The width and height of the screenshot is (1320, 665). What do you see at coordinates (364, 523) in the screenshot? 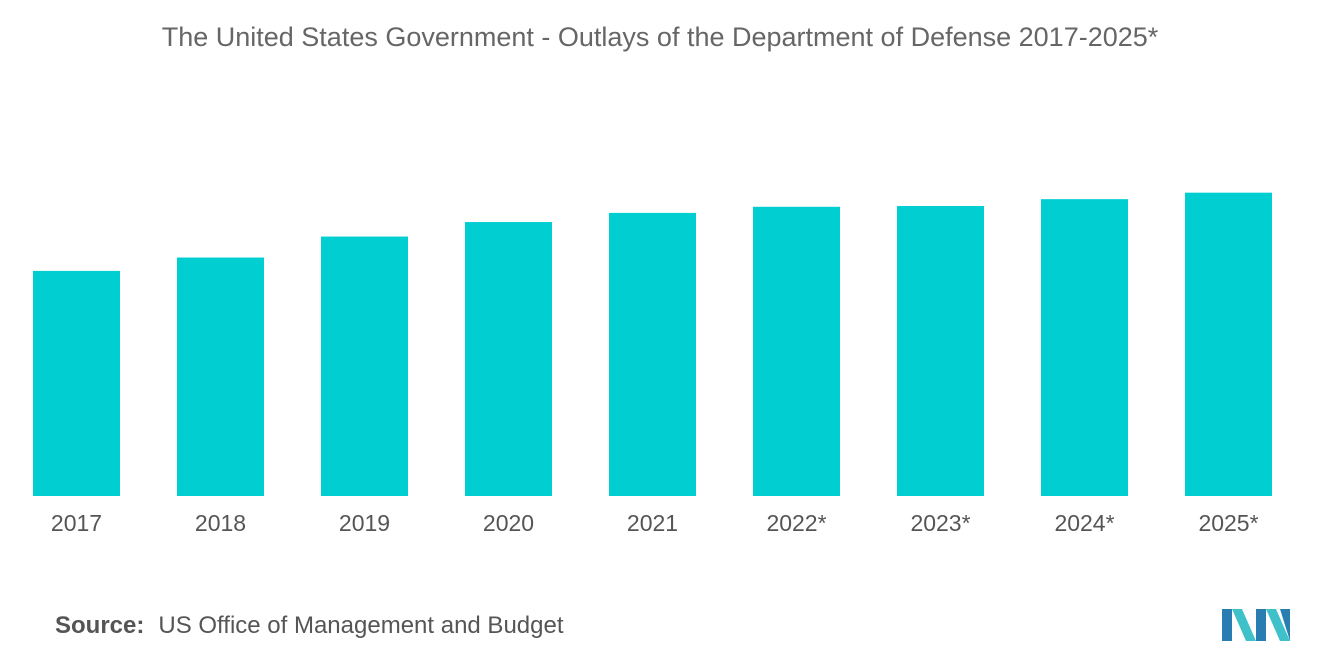
I see `x-tick-label: 2019` at bounding box center [364, 523].